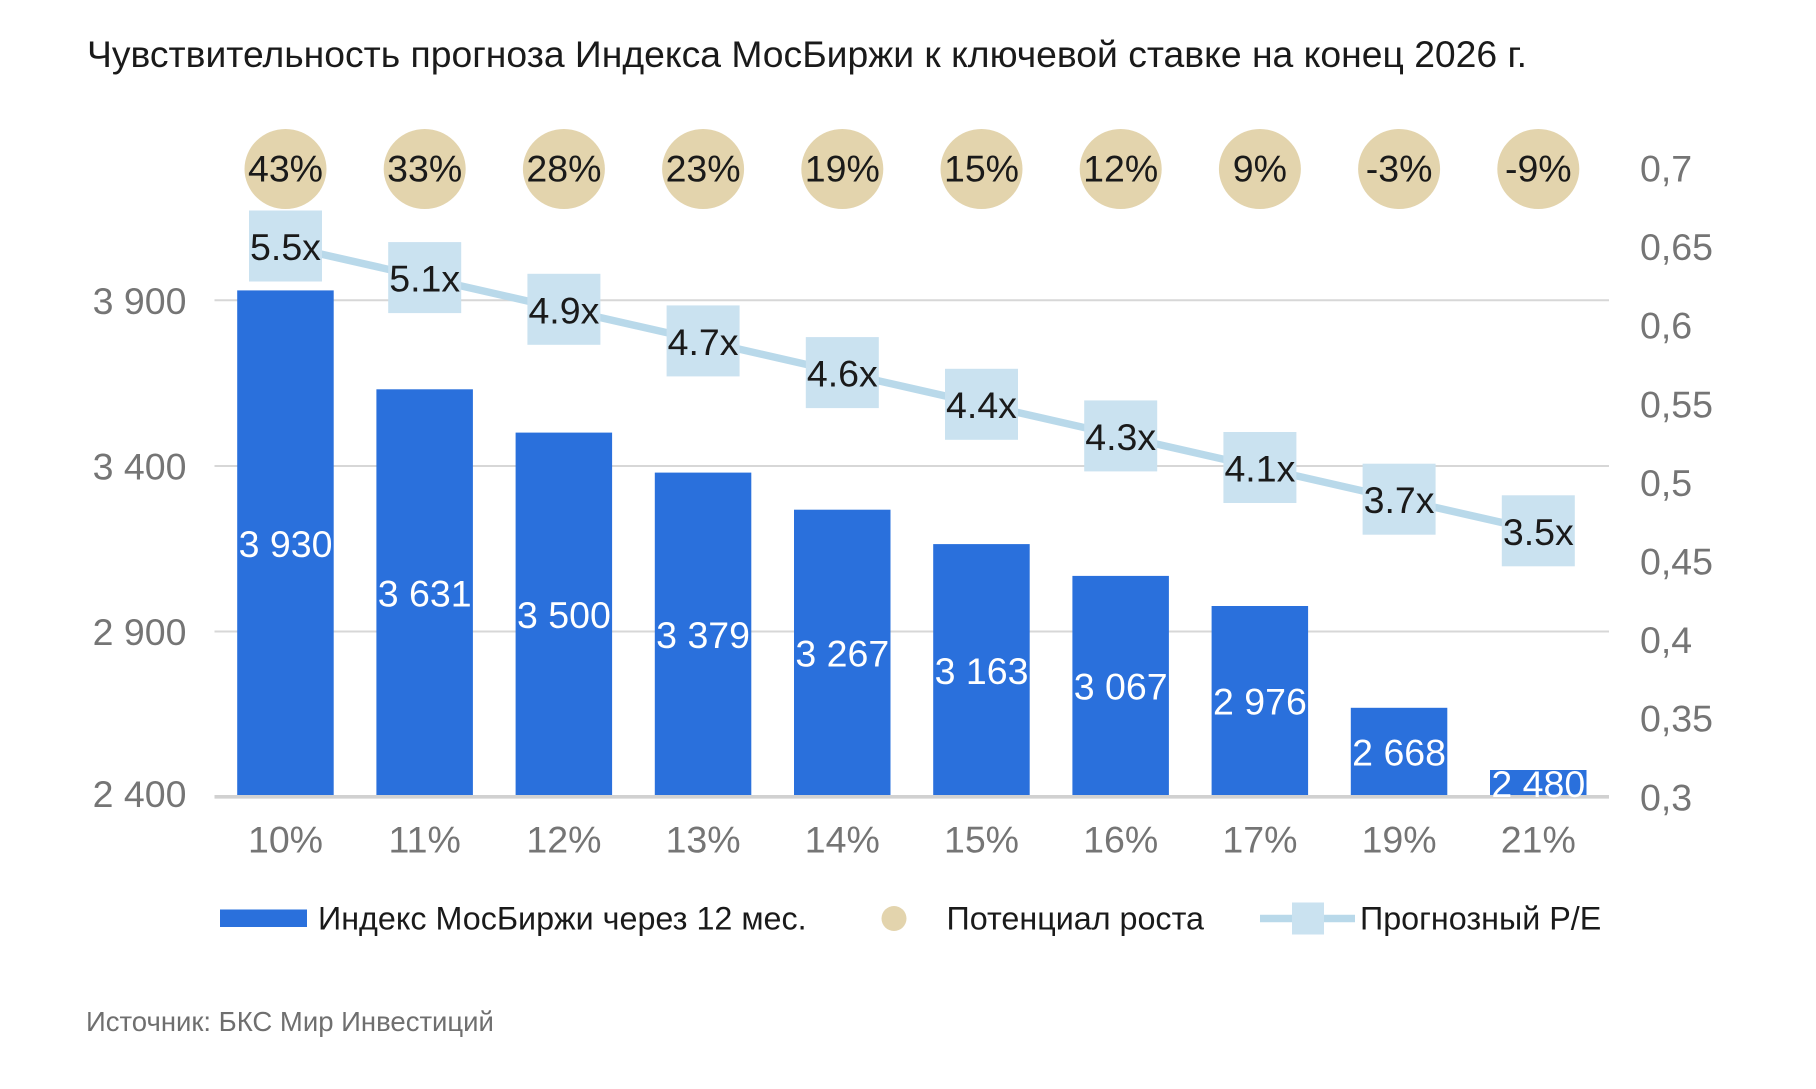 This screenshot has width=1816, height=1089. What do you see at coordinates (285, 840) in the screenshot?
I see `svg-text: 10%` at bounding box center [285, 840].